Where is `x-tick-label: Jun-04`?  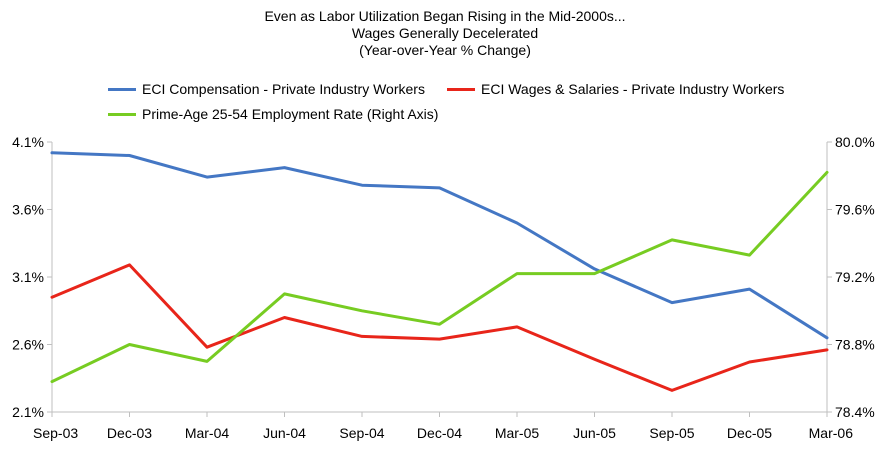
x-tick-label: Jun-04 is located at coordinates (284, 433).